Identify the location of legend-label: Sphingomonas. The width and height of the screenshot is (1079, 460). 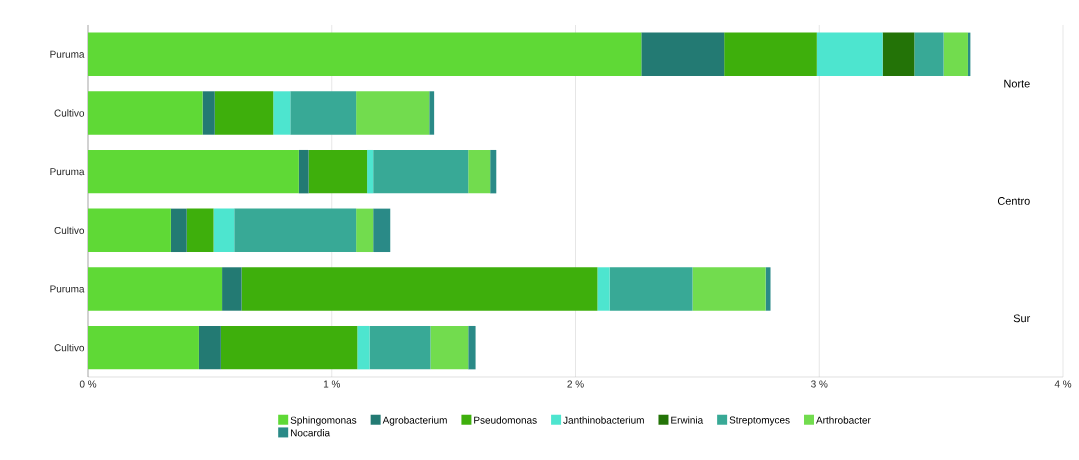
(323, 421).